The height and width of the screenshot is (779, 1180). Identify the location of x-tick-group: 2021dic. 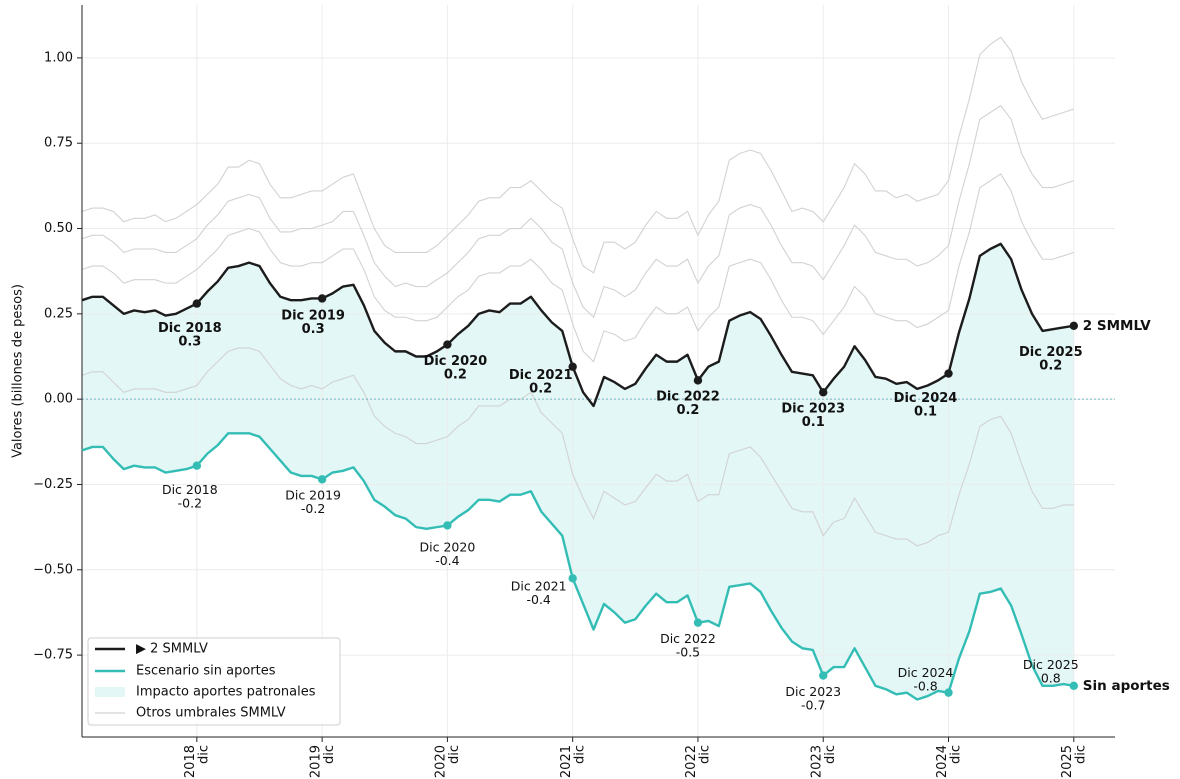
(572, 761).